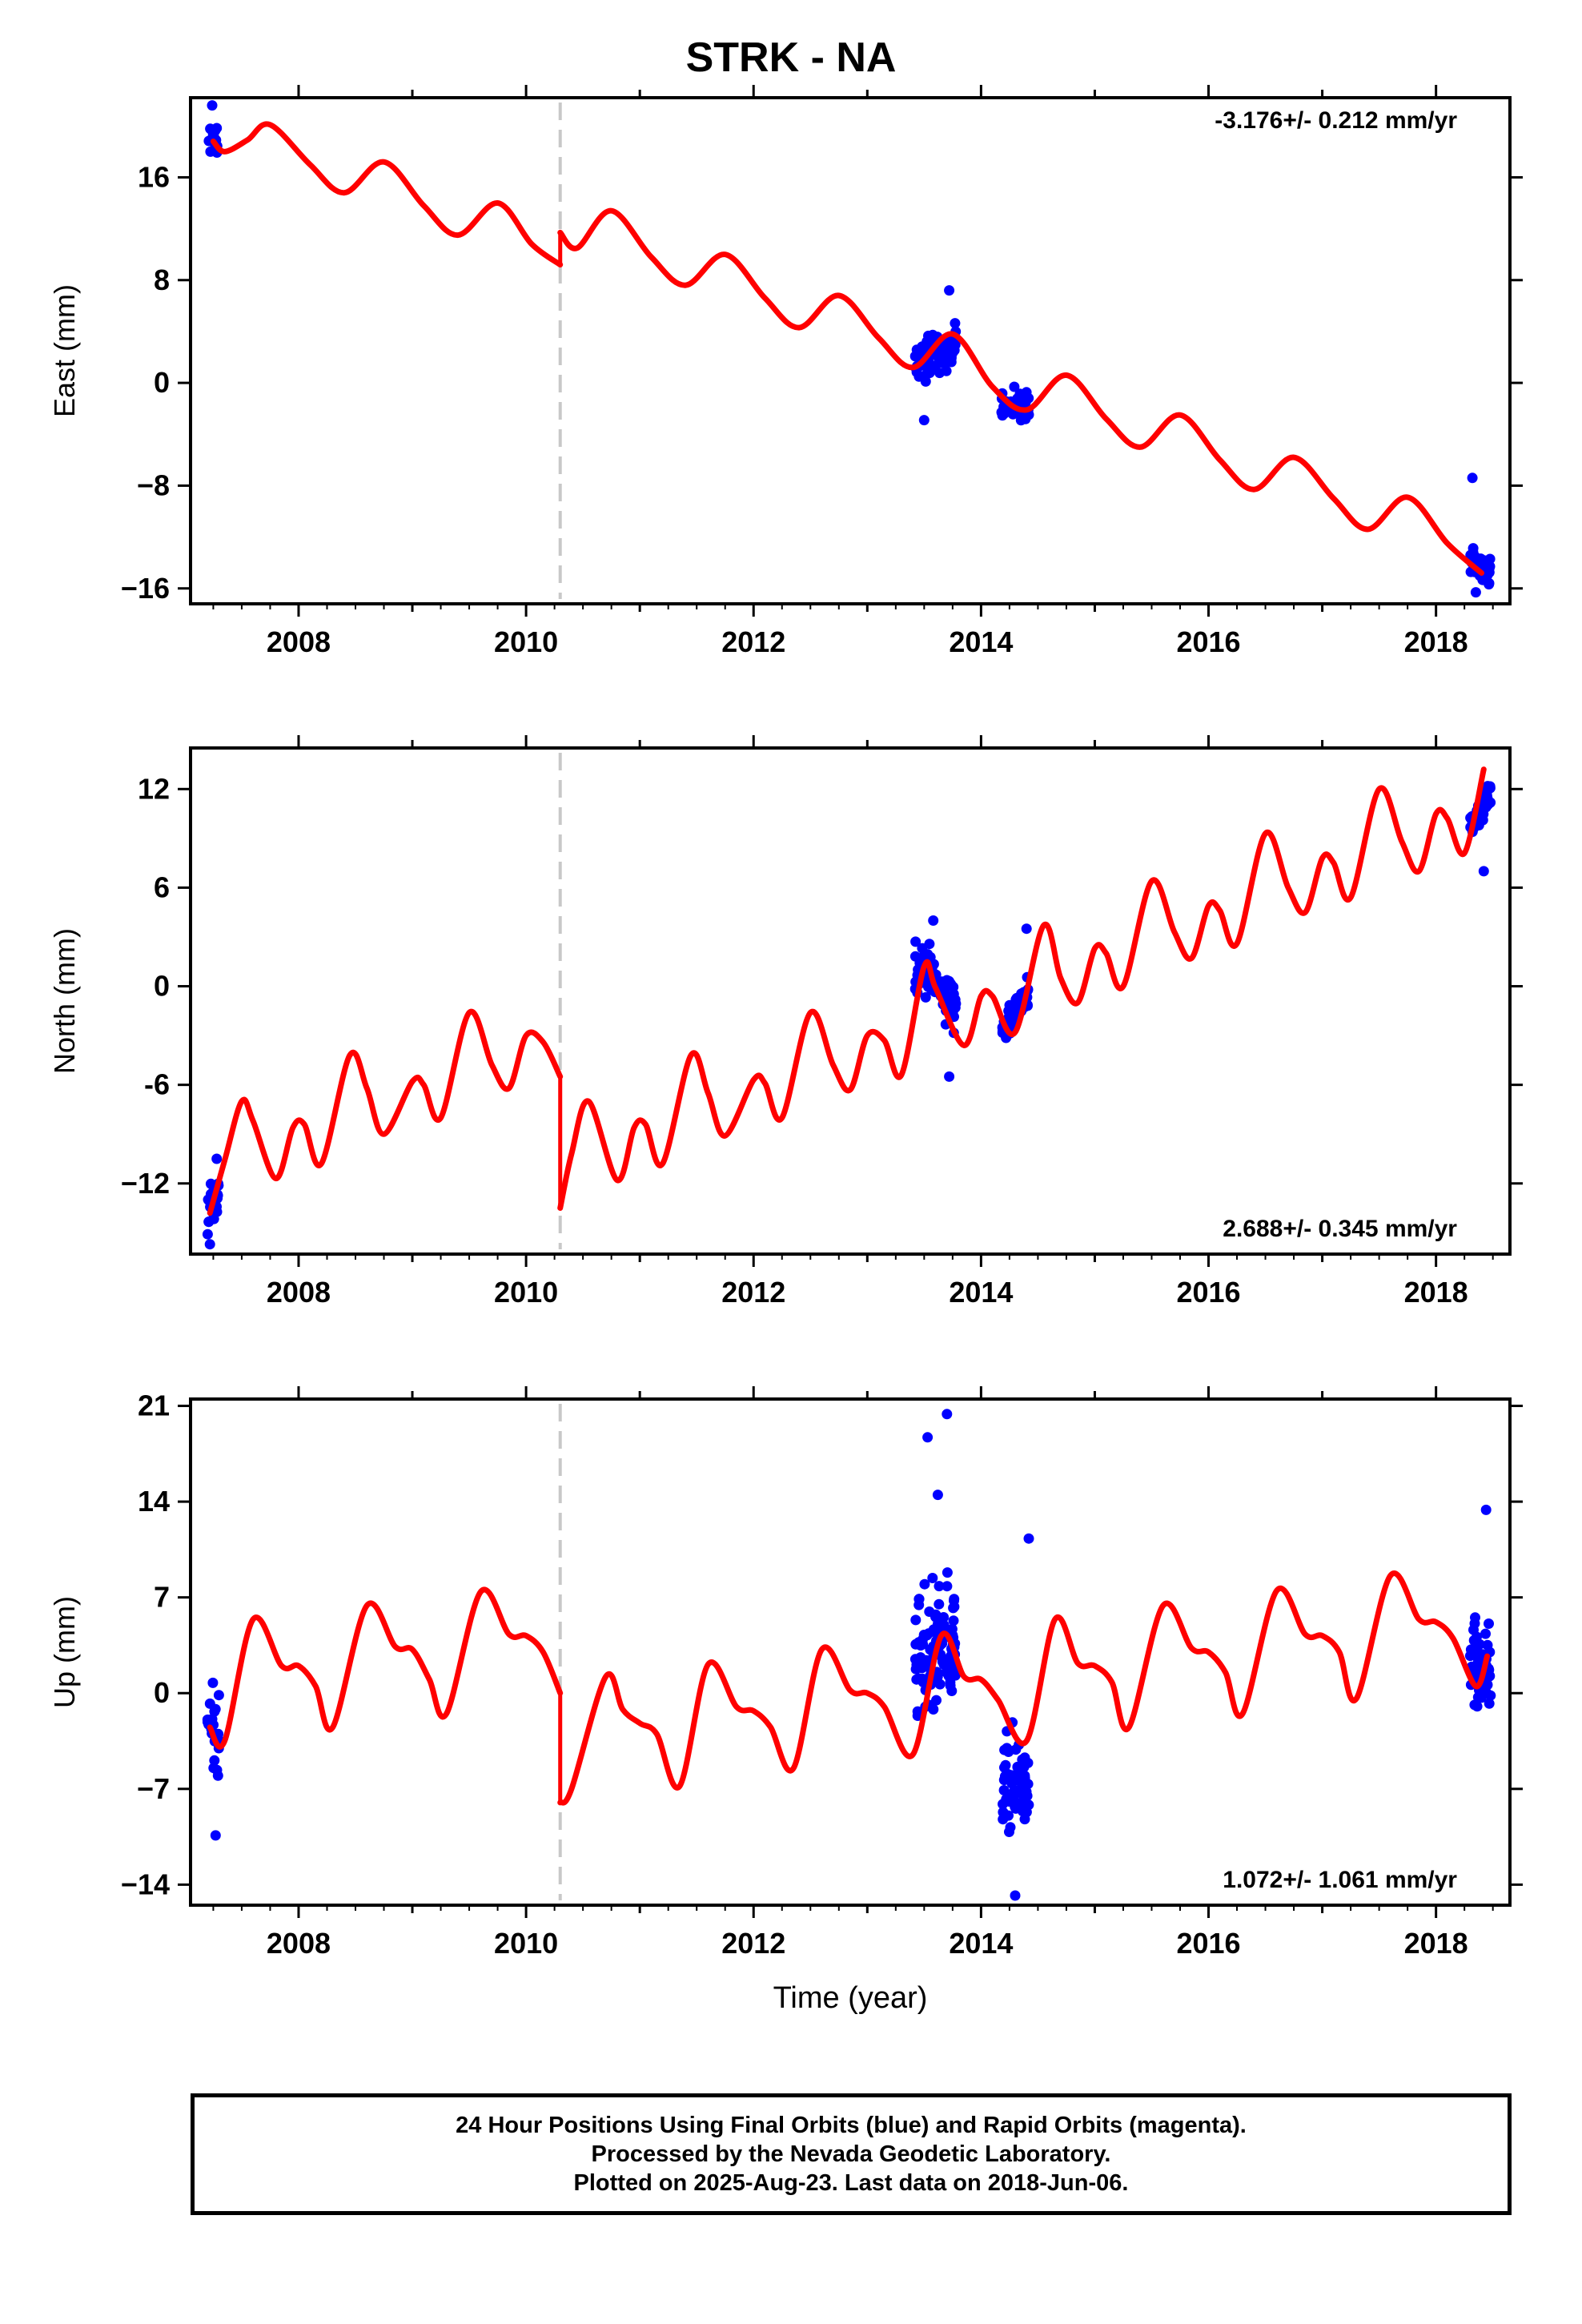  What do you see at coordinates (162, 886) in the screenshot?
I see `north-y-tick-label: 6` at bounding box center [162, 886].